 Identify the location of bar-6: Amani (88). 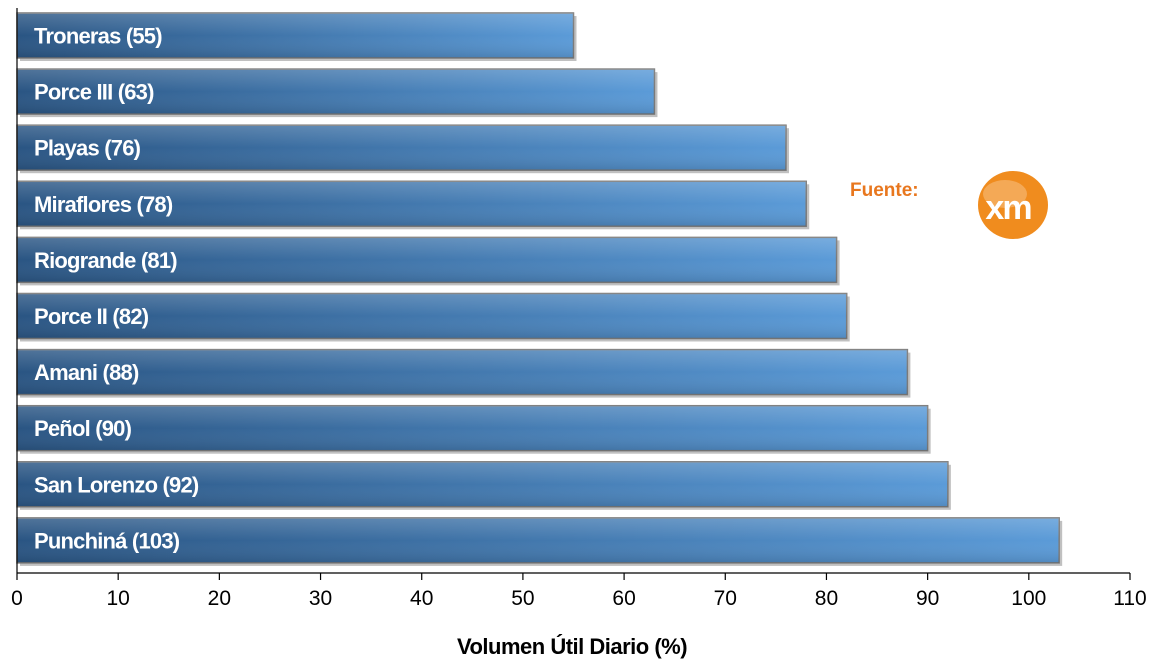
(463, 373).